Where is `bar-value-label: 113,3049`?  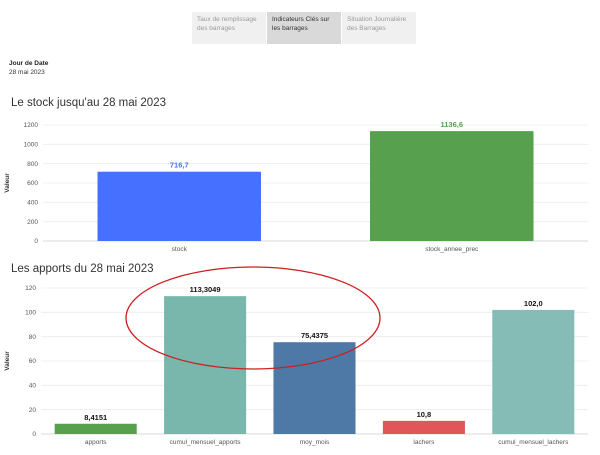 bar-value-label: 113,3049 is located at coordinates (205, 289).